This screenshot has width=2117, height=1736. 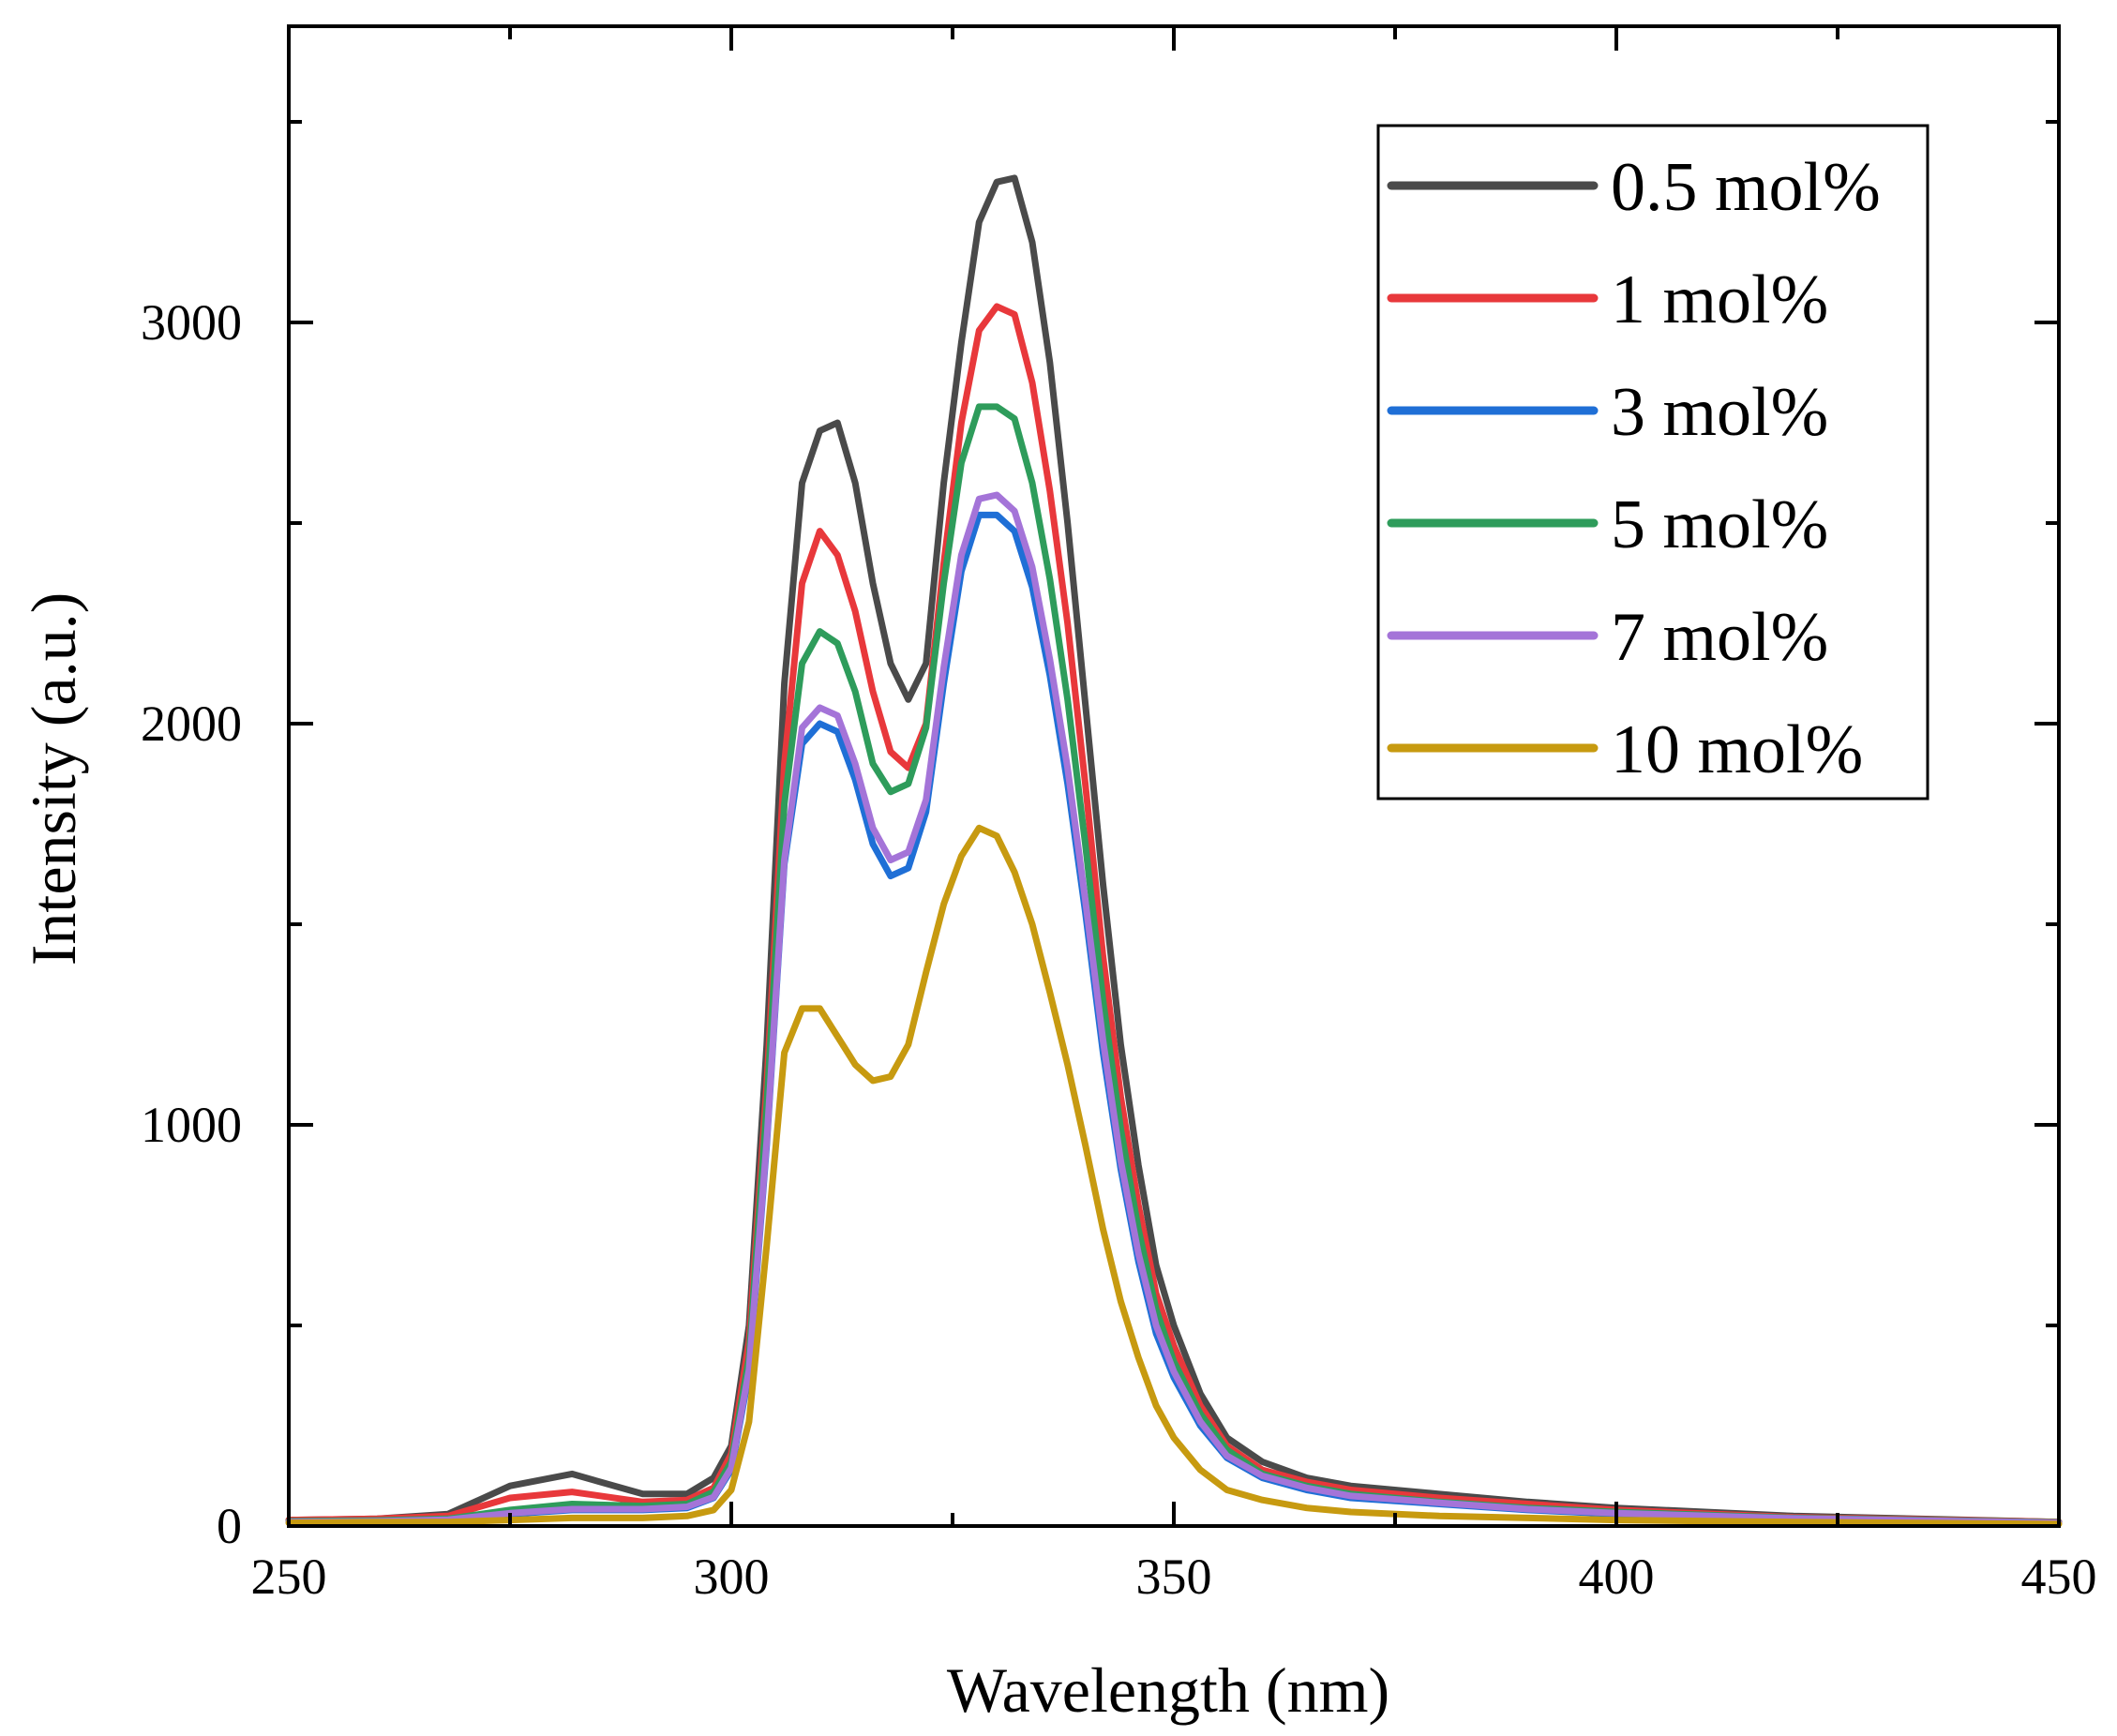 What do you see at coordinates (229, 1526) in the screenshot?
I see `y-tick-label: 0` at bounding box center [229, 1526].